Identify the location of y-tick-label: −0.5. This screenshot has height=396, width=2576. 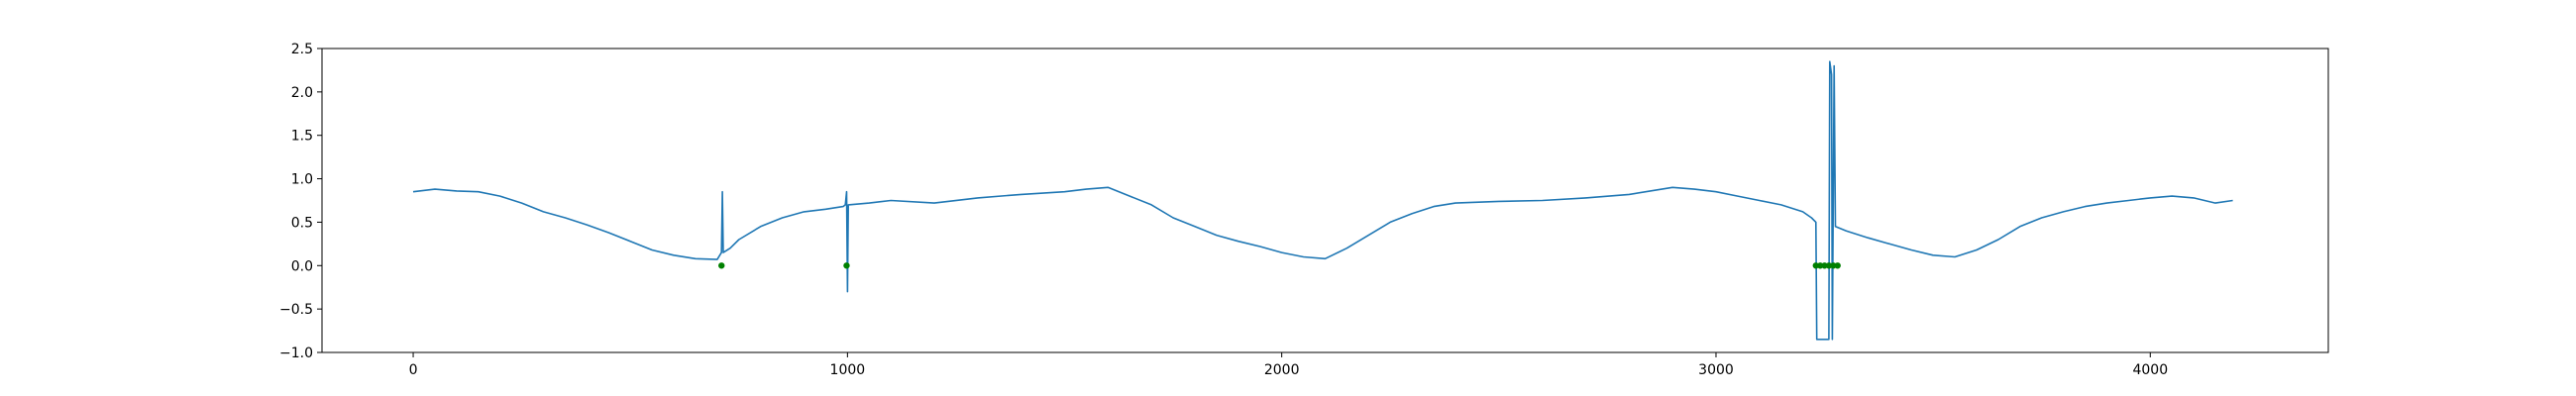
(296, 310).